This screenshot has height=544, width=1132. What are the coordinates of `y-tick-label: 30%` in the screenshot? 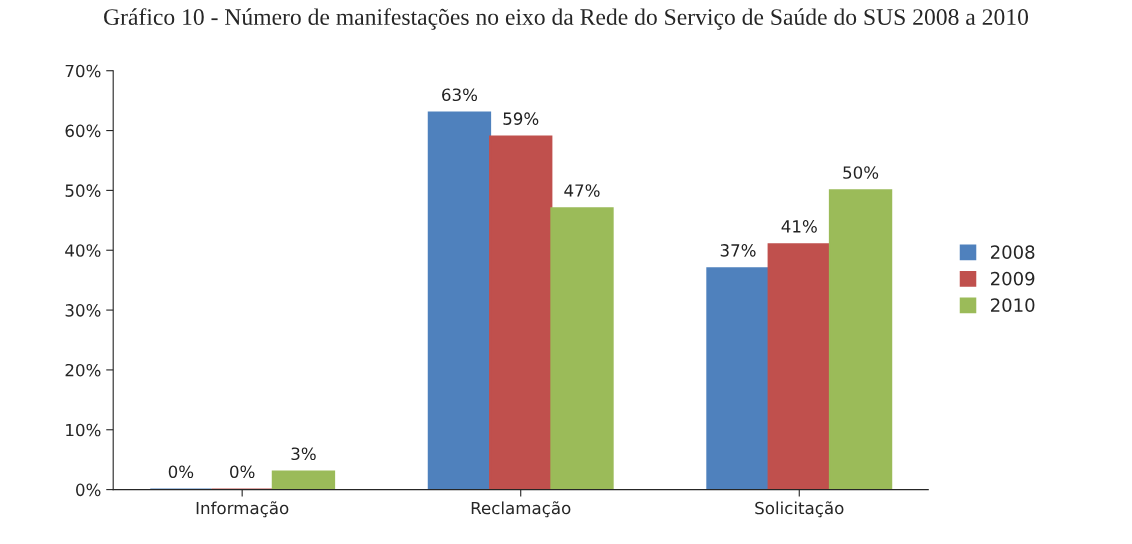 It's located at (83, 310).